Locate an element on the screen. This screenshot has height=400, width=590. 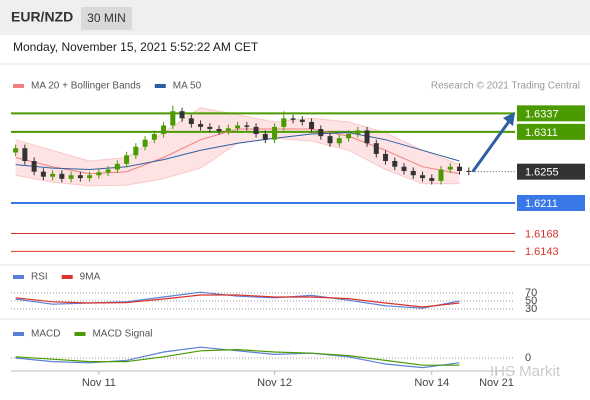
y-tick-label: 30 is located at coordinates (531, 309).